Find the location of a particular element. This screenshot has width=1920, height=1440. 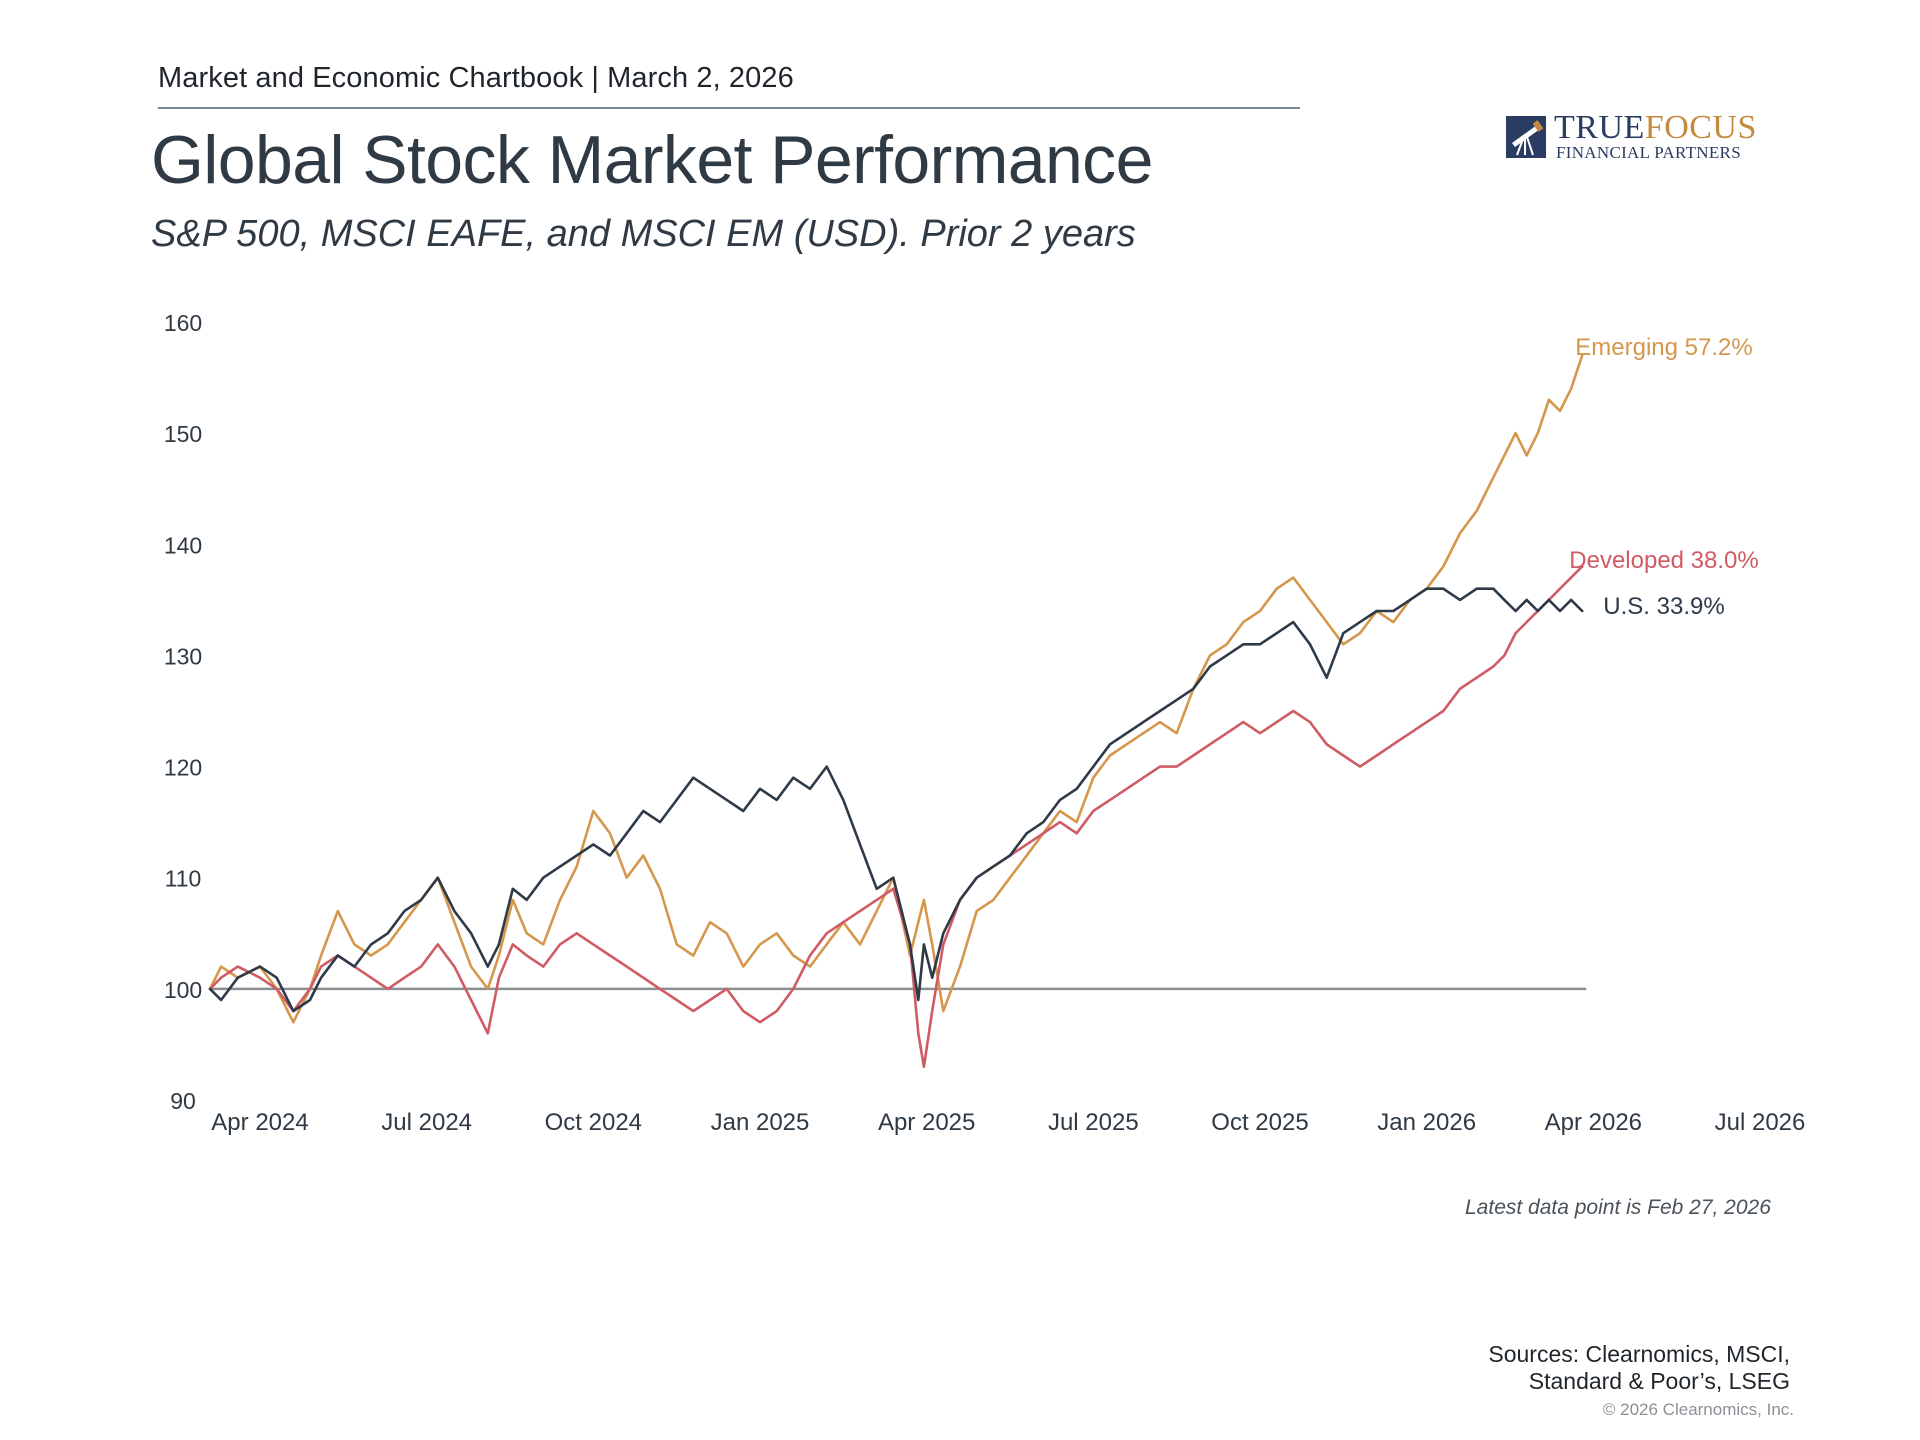

latest-data-note: Latest data point is Feb 27, 2026 is located at coordinates (1618, 1207).